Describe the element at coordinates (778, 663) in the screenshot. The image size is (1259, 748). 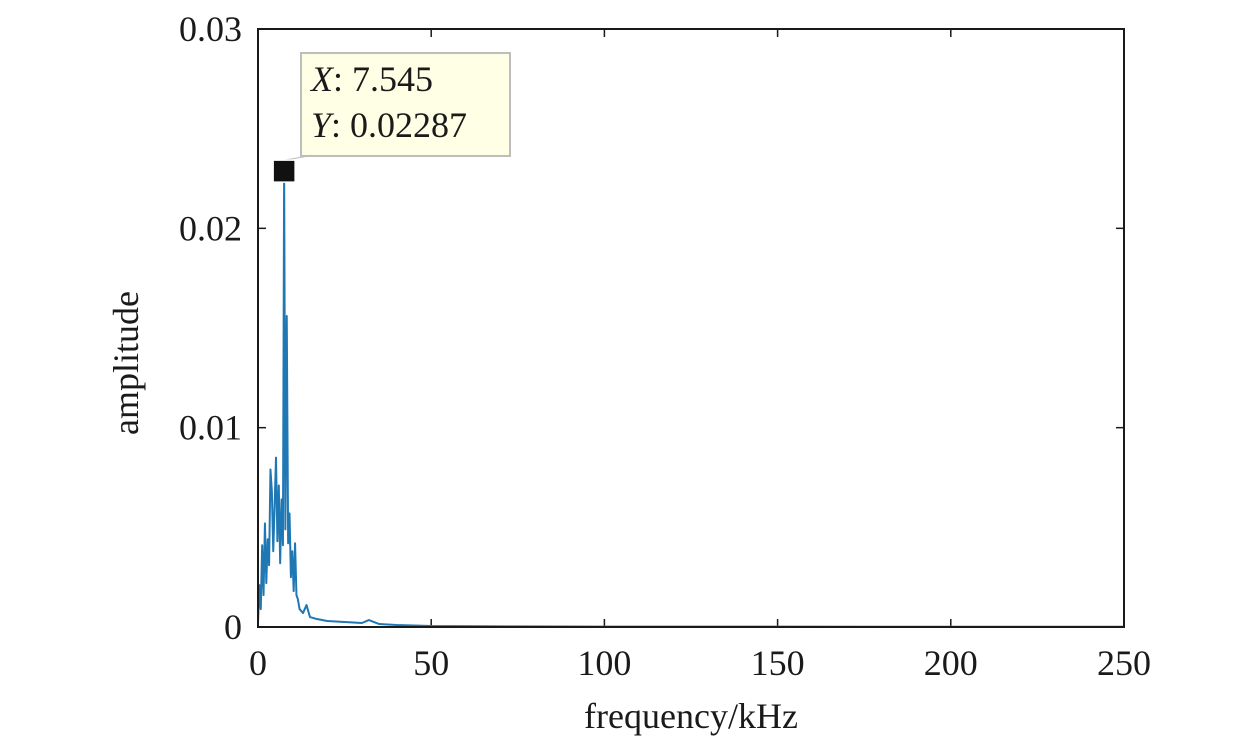
I see `x-tick-label: 150` at that location.